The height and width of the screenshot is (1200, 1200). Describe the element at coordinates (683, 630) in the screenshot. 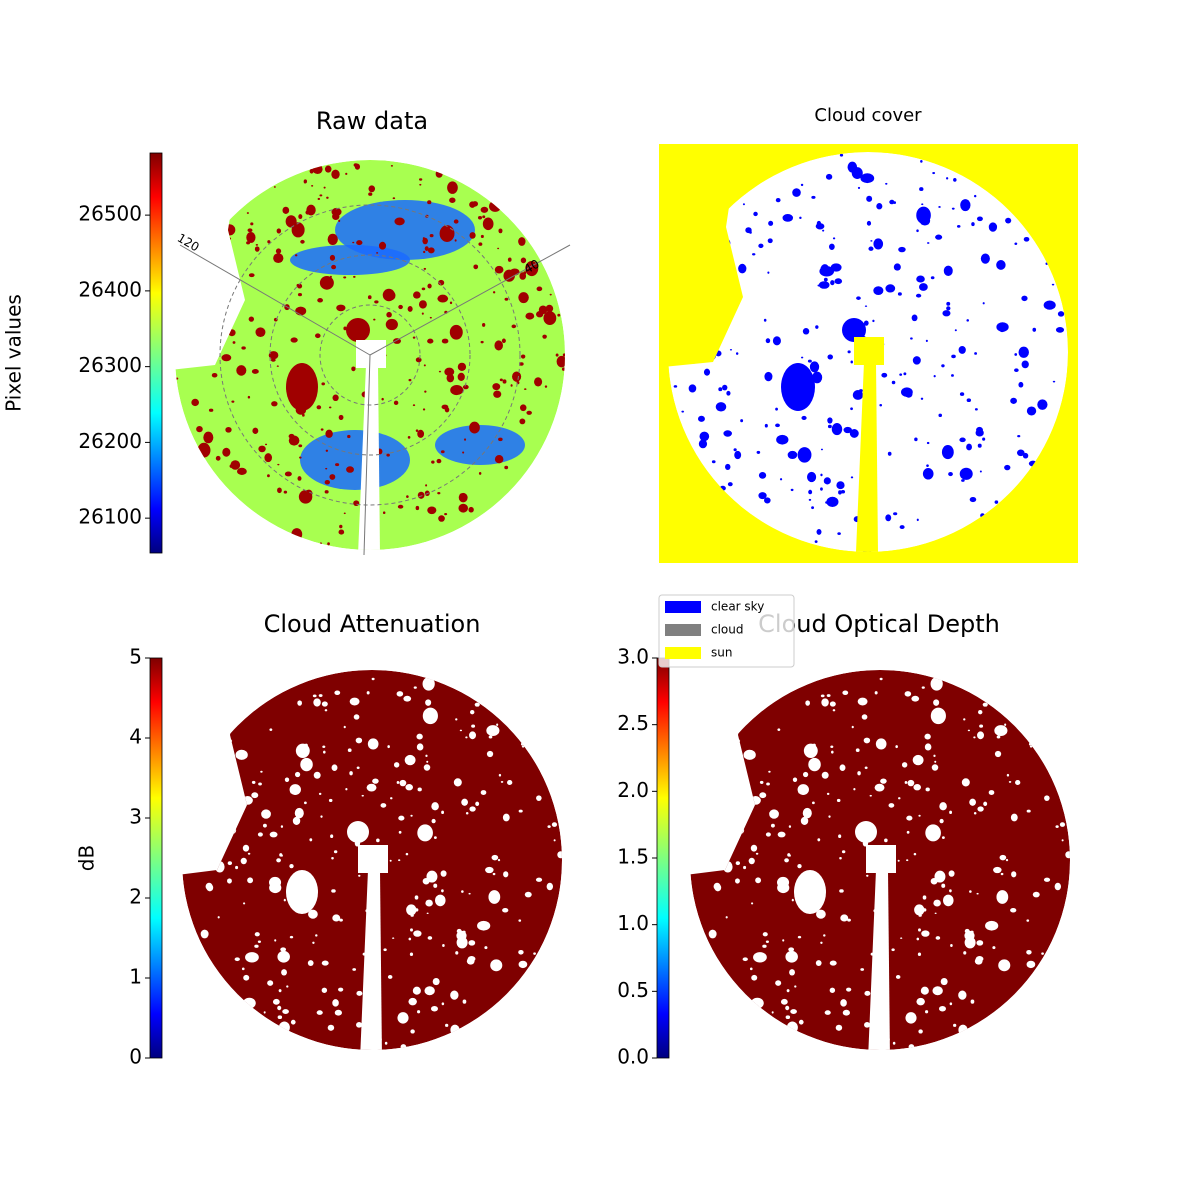

I see `legend-swatch` at that location.